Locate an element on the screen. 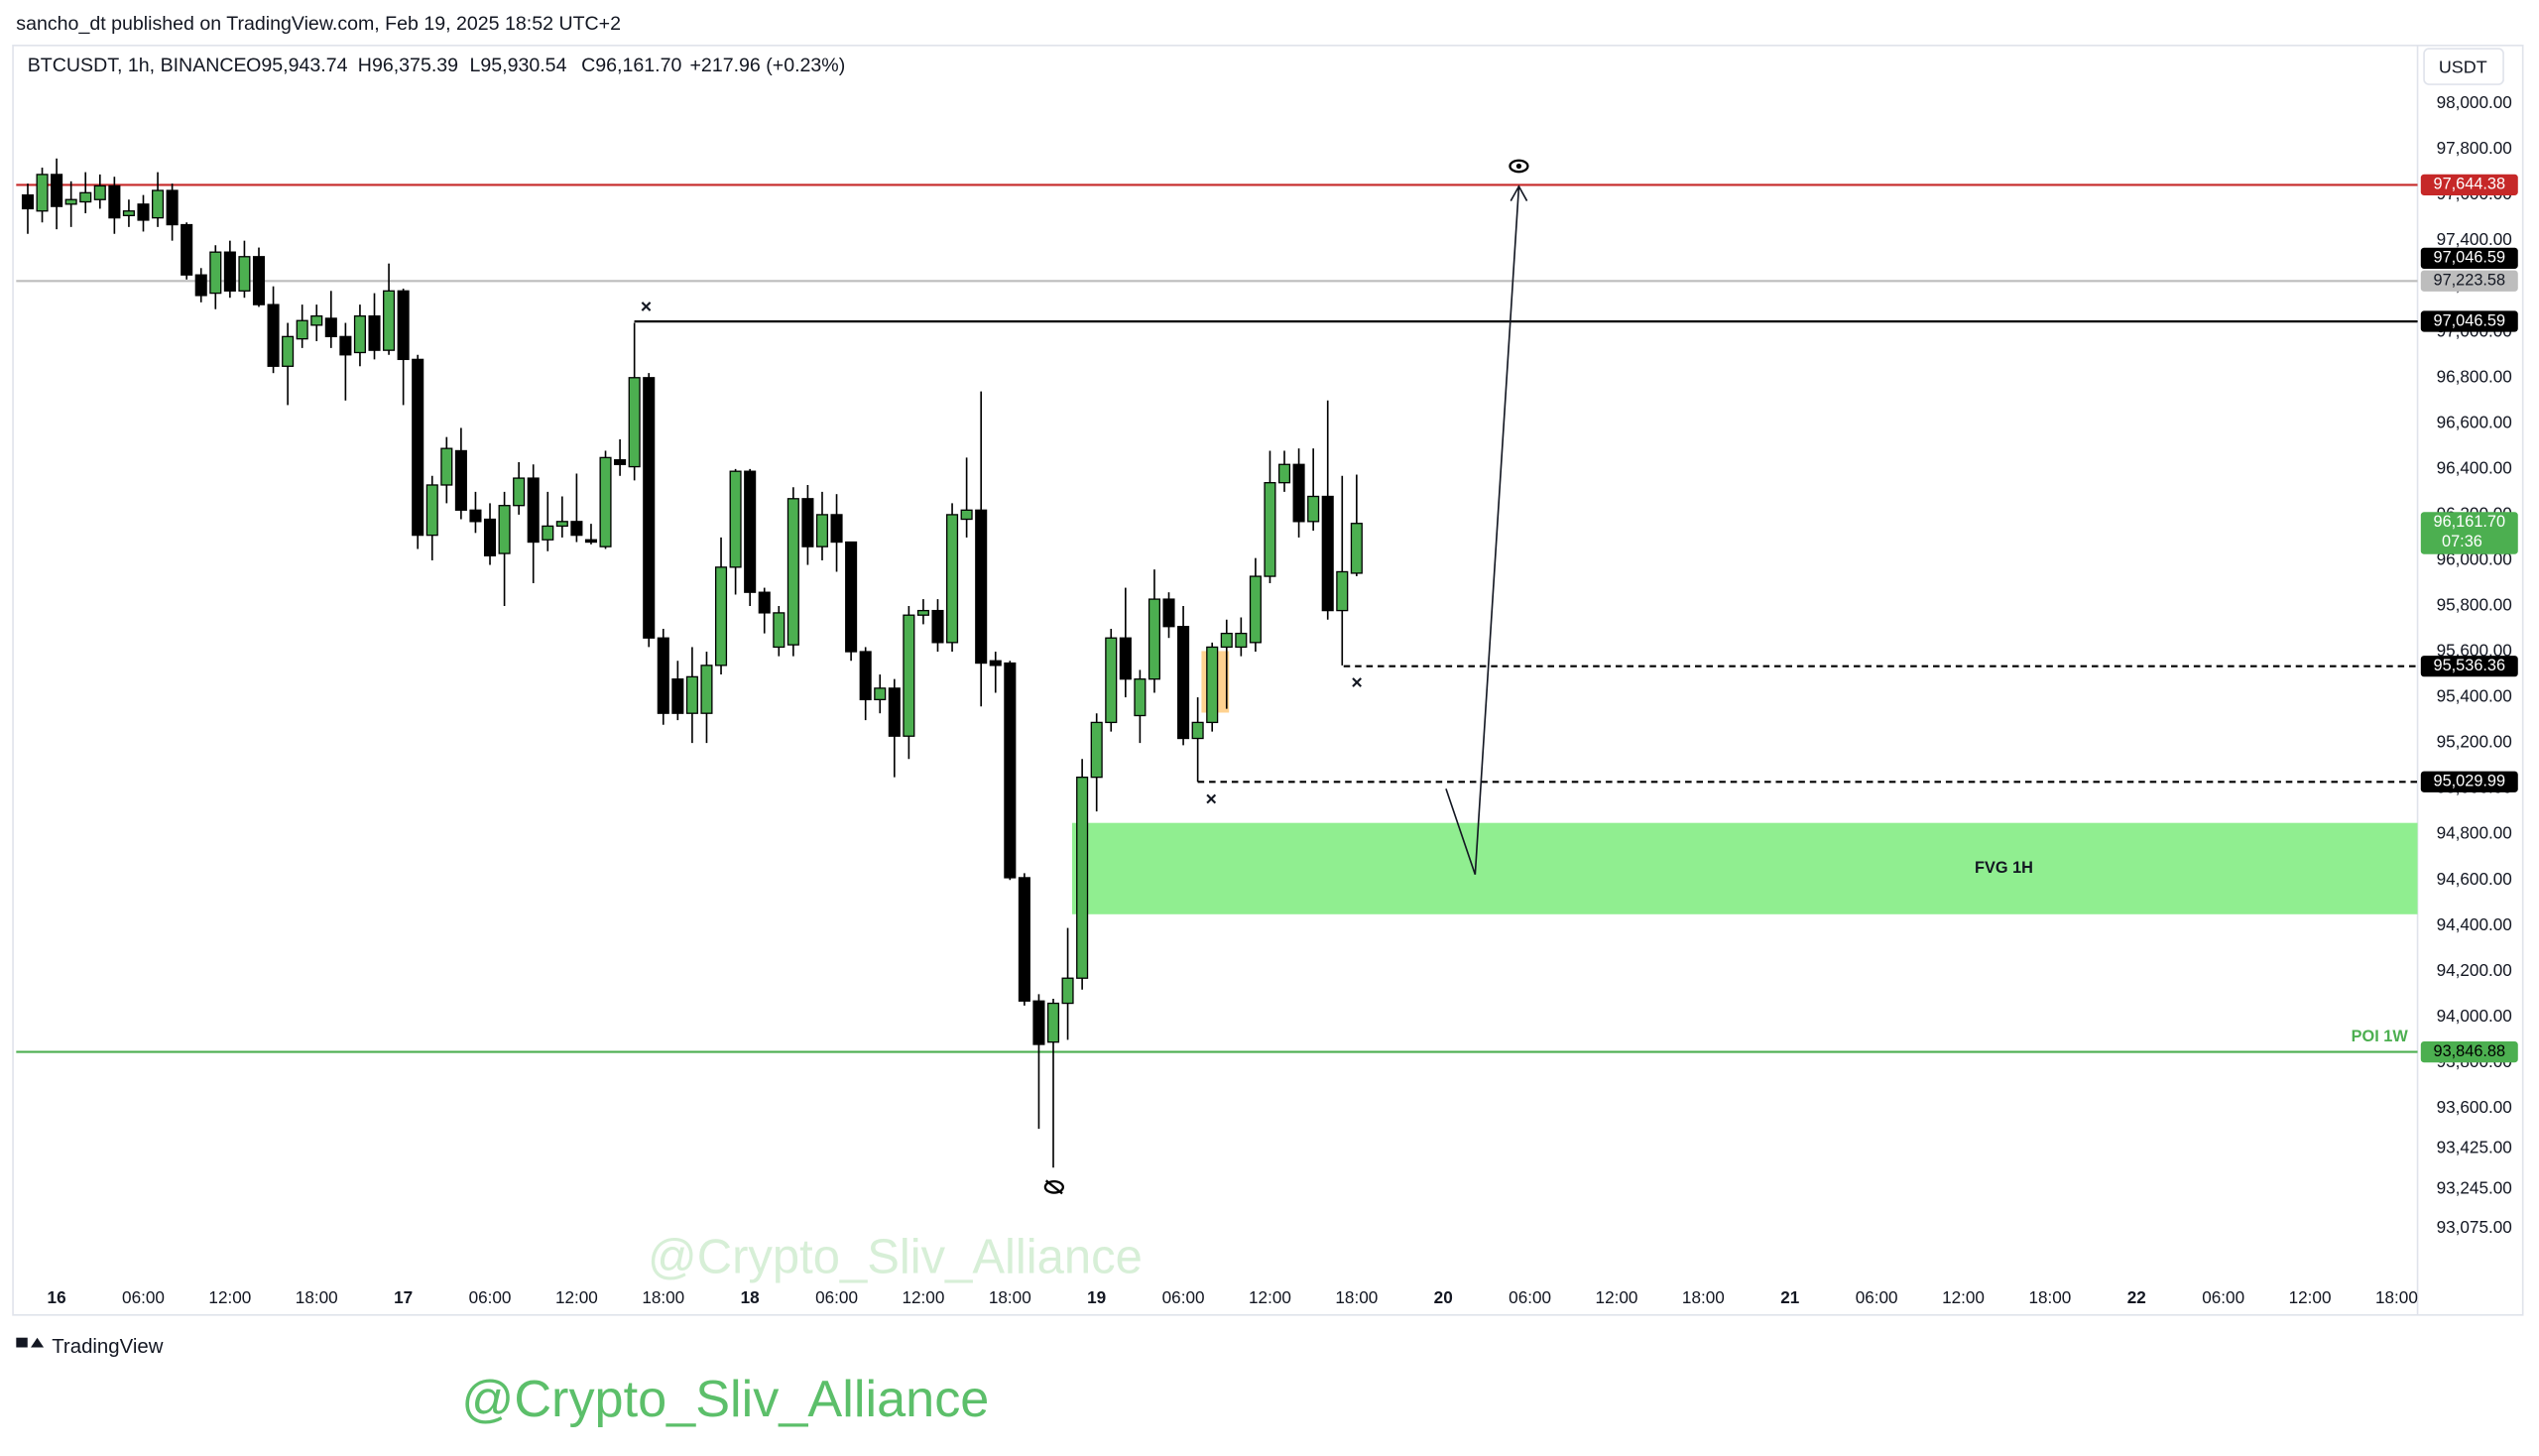  currency: USDT is located at coordinates (2463, 66).